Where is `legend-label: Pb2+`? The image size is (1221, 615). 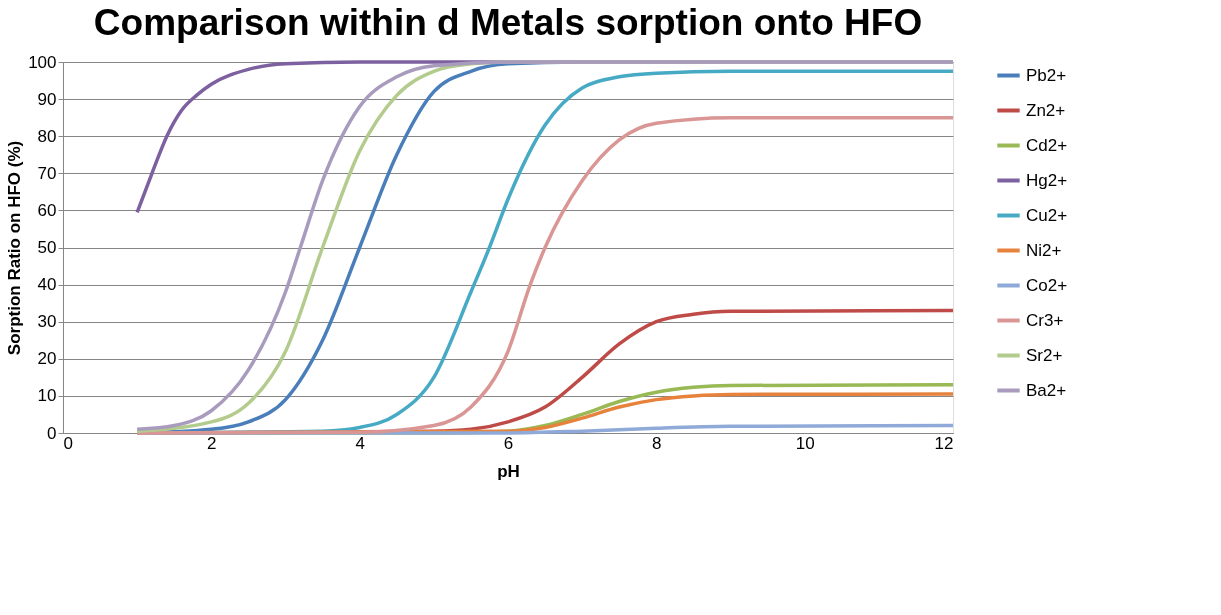 legend-label: Pb2+ is located at coordinates (1046, 75).